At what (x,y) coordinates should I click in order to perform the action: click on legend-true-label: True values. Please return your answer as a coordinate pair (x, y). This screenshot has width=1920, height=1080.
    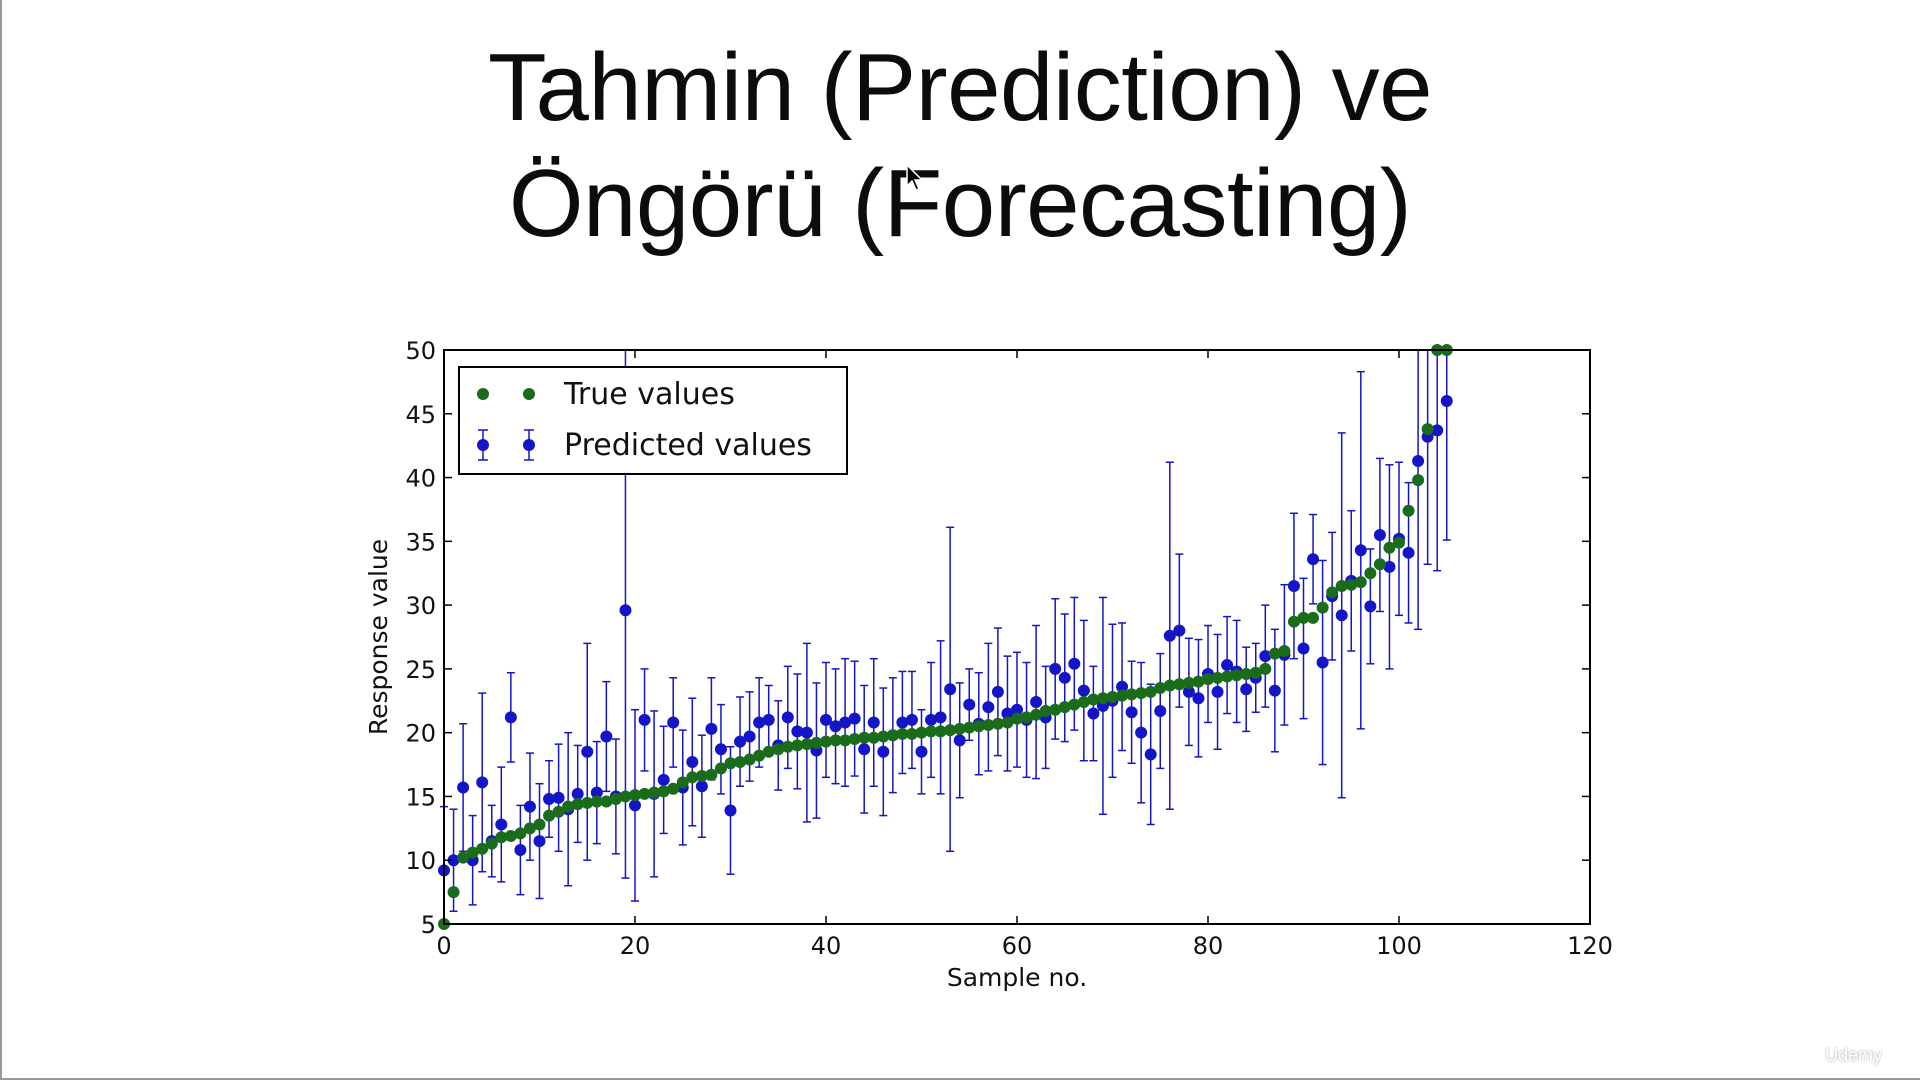
    Looking at the image, I should click on (649, 394).